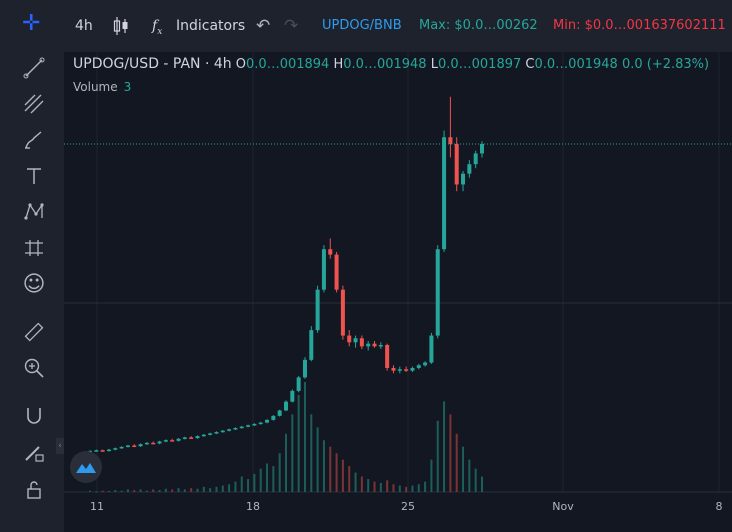 The width and height of the screenshot is (732, 532). What do you see at coordinates (34, 212) in the screenshot?
I see `pattern-icon` at bounding box center [34, 212].